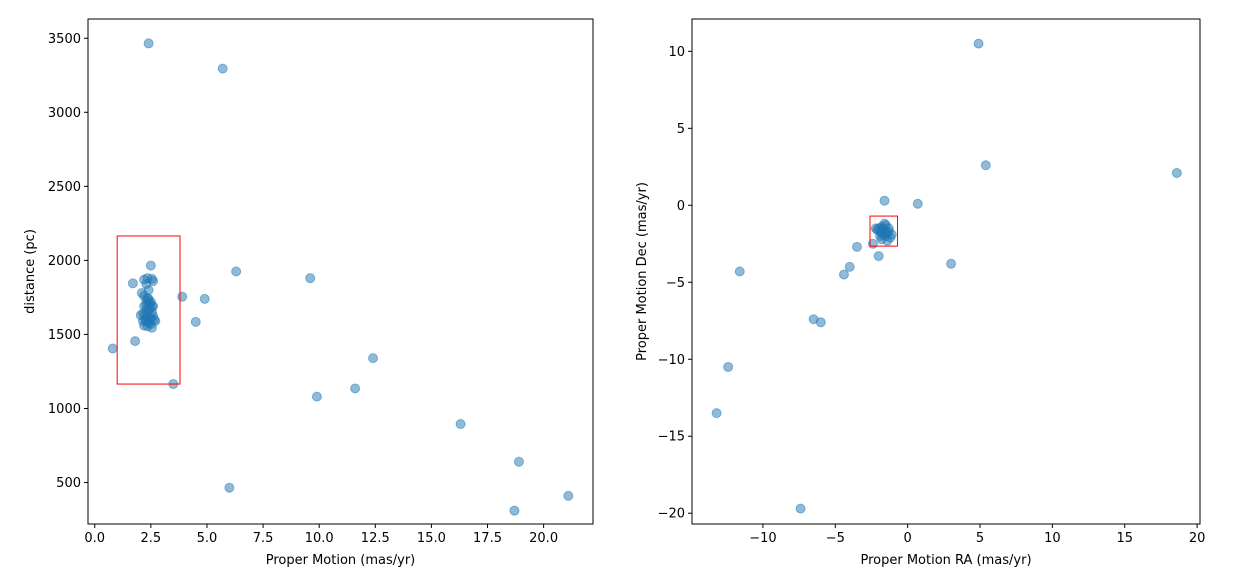  Describe the element at coordinates (64, 335) in the screenshot. I see `y-tick-label: 1500` at that location.